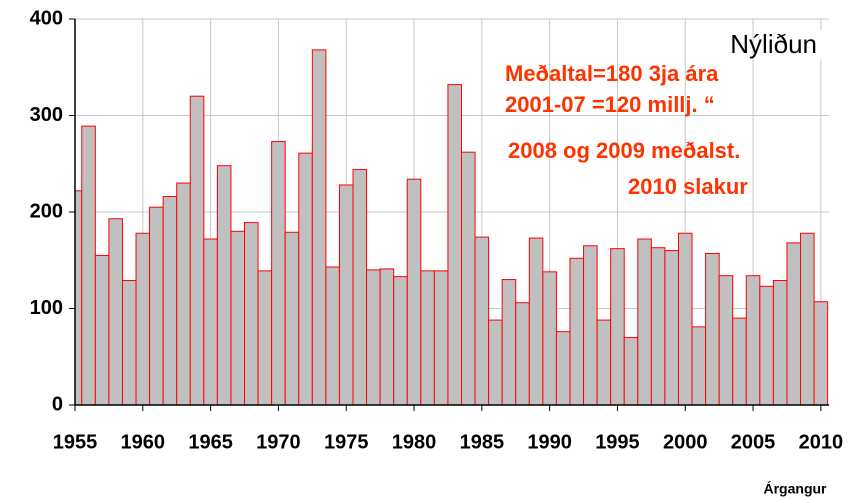 The height and width of the screenshot is (500, 853). I want to click on annotation: Meðaltal=180 3ja ára, so click(612, 73).